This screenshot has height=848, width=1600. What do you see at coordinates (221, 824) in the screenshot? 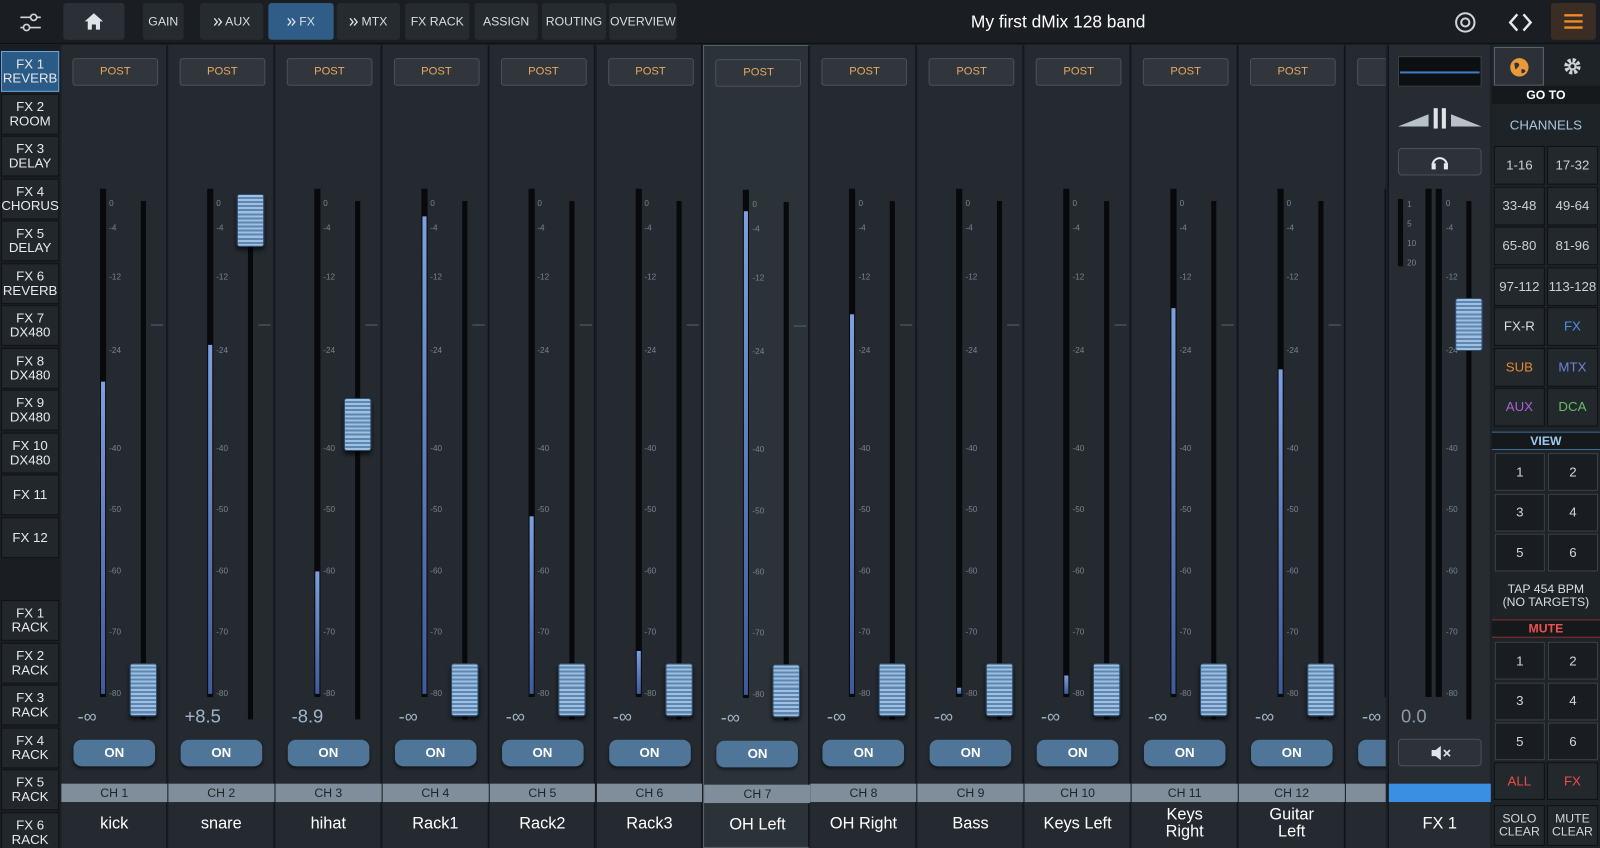
I see `channel-name: snare` at bounding box center [221, 824].